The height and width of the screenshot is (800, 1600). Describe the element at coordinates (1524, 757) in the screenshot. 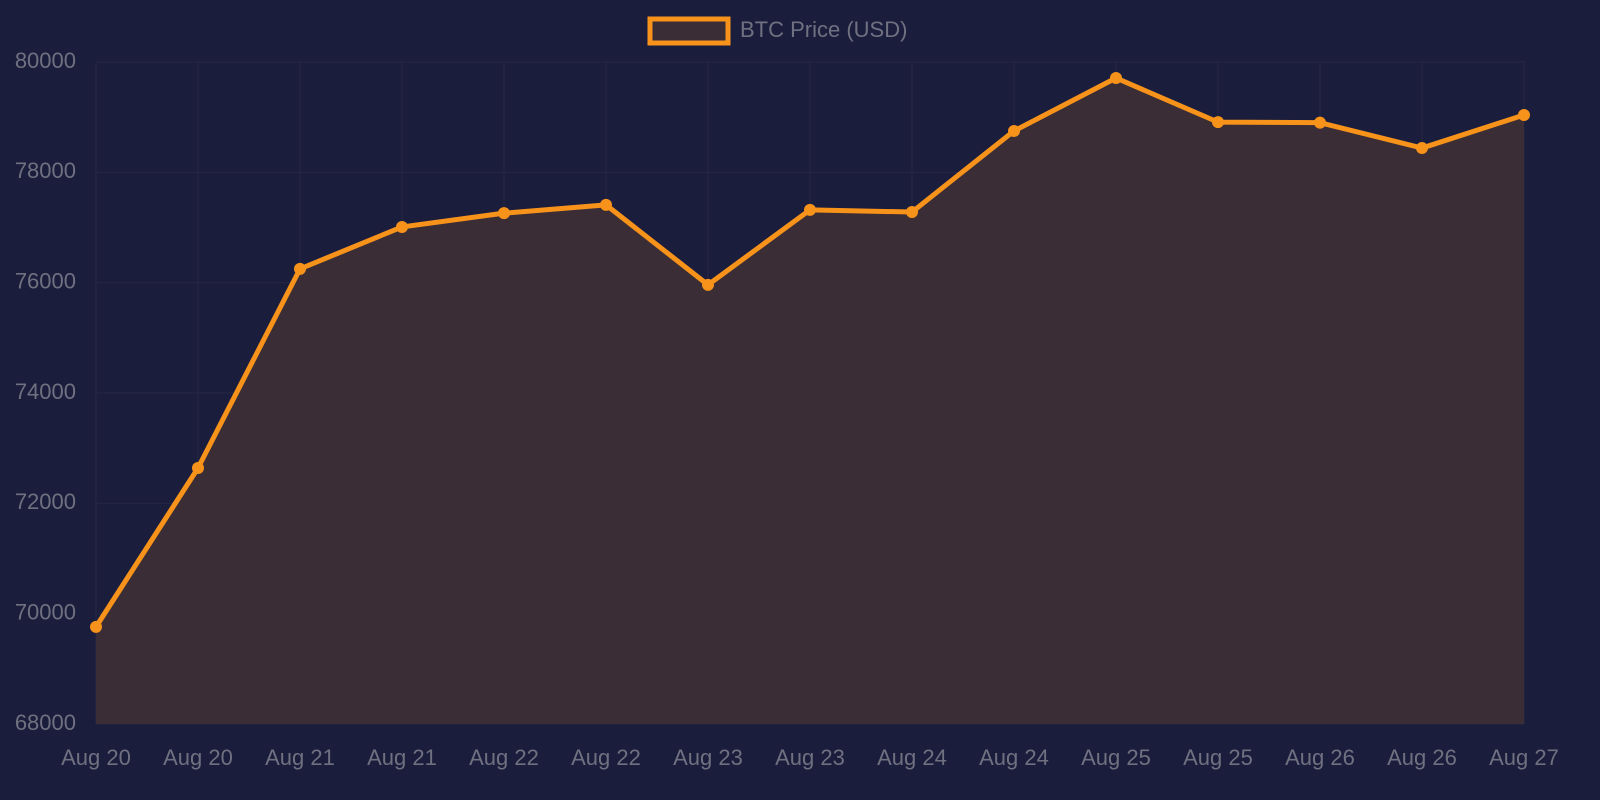

I see `x-tick-label: Aug 27` at that location.